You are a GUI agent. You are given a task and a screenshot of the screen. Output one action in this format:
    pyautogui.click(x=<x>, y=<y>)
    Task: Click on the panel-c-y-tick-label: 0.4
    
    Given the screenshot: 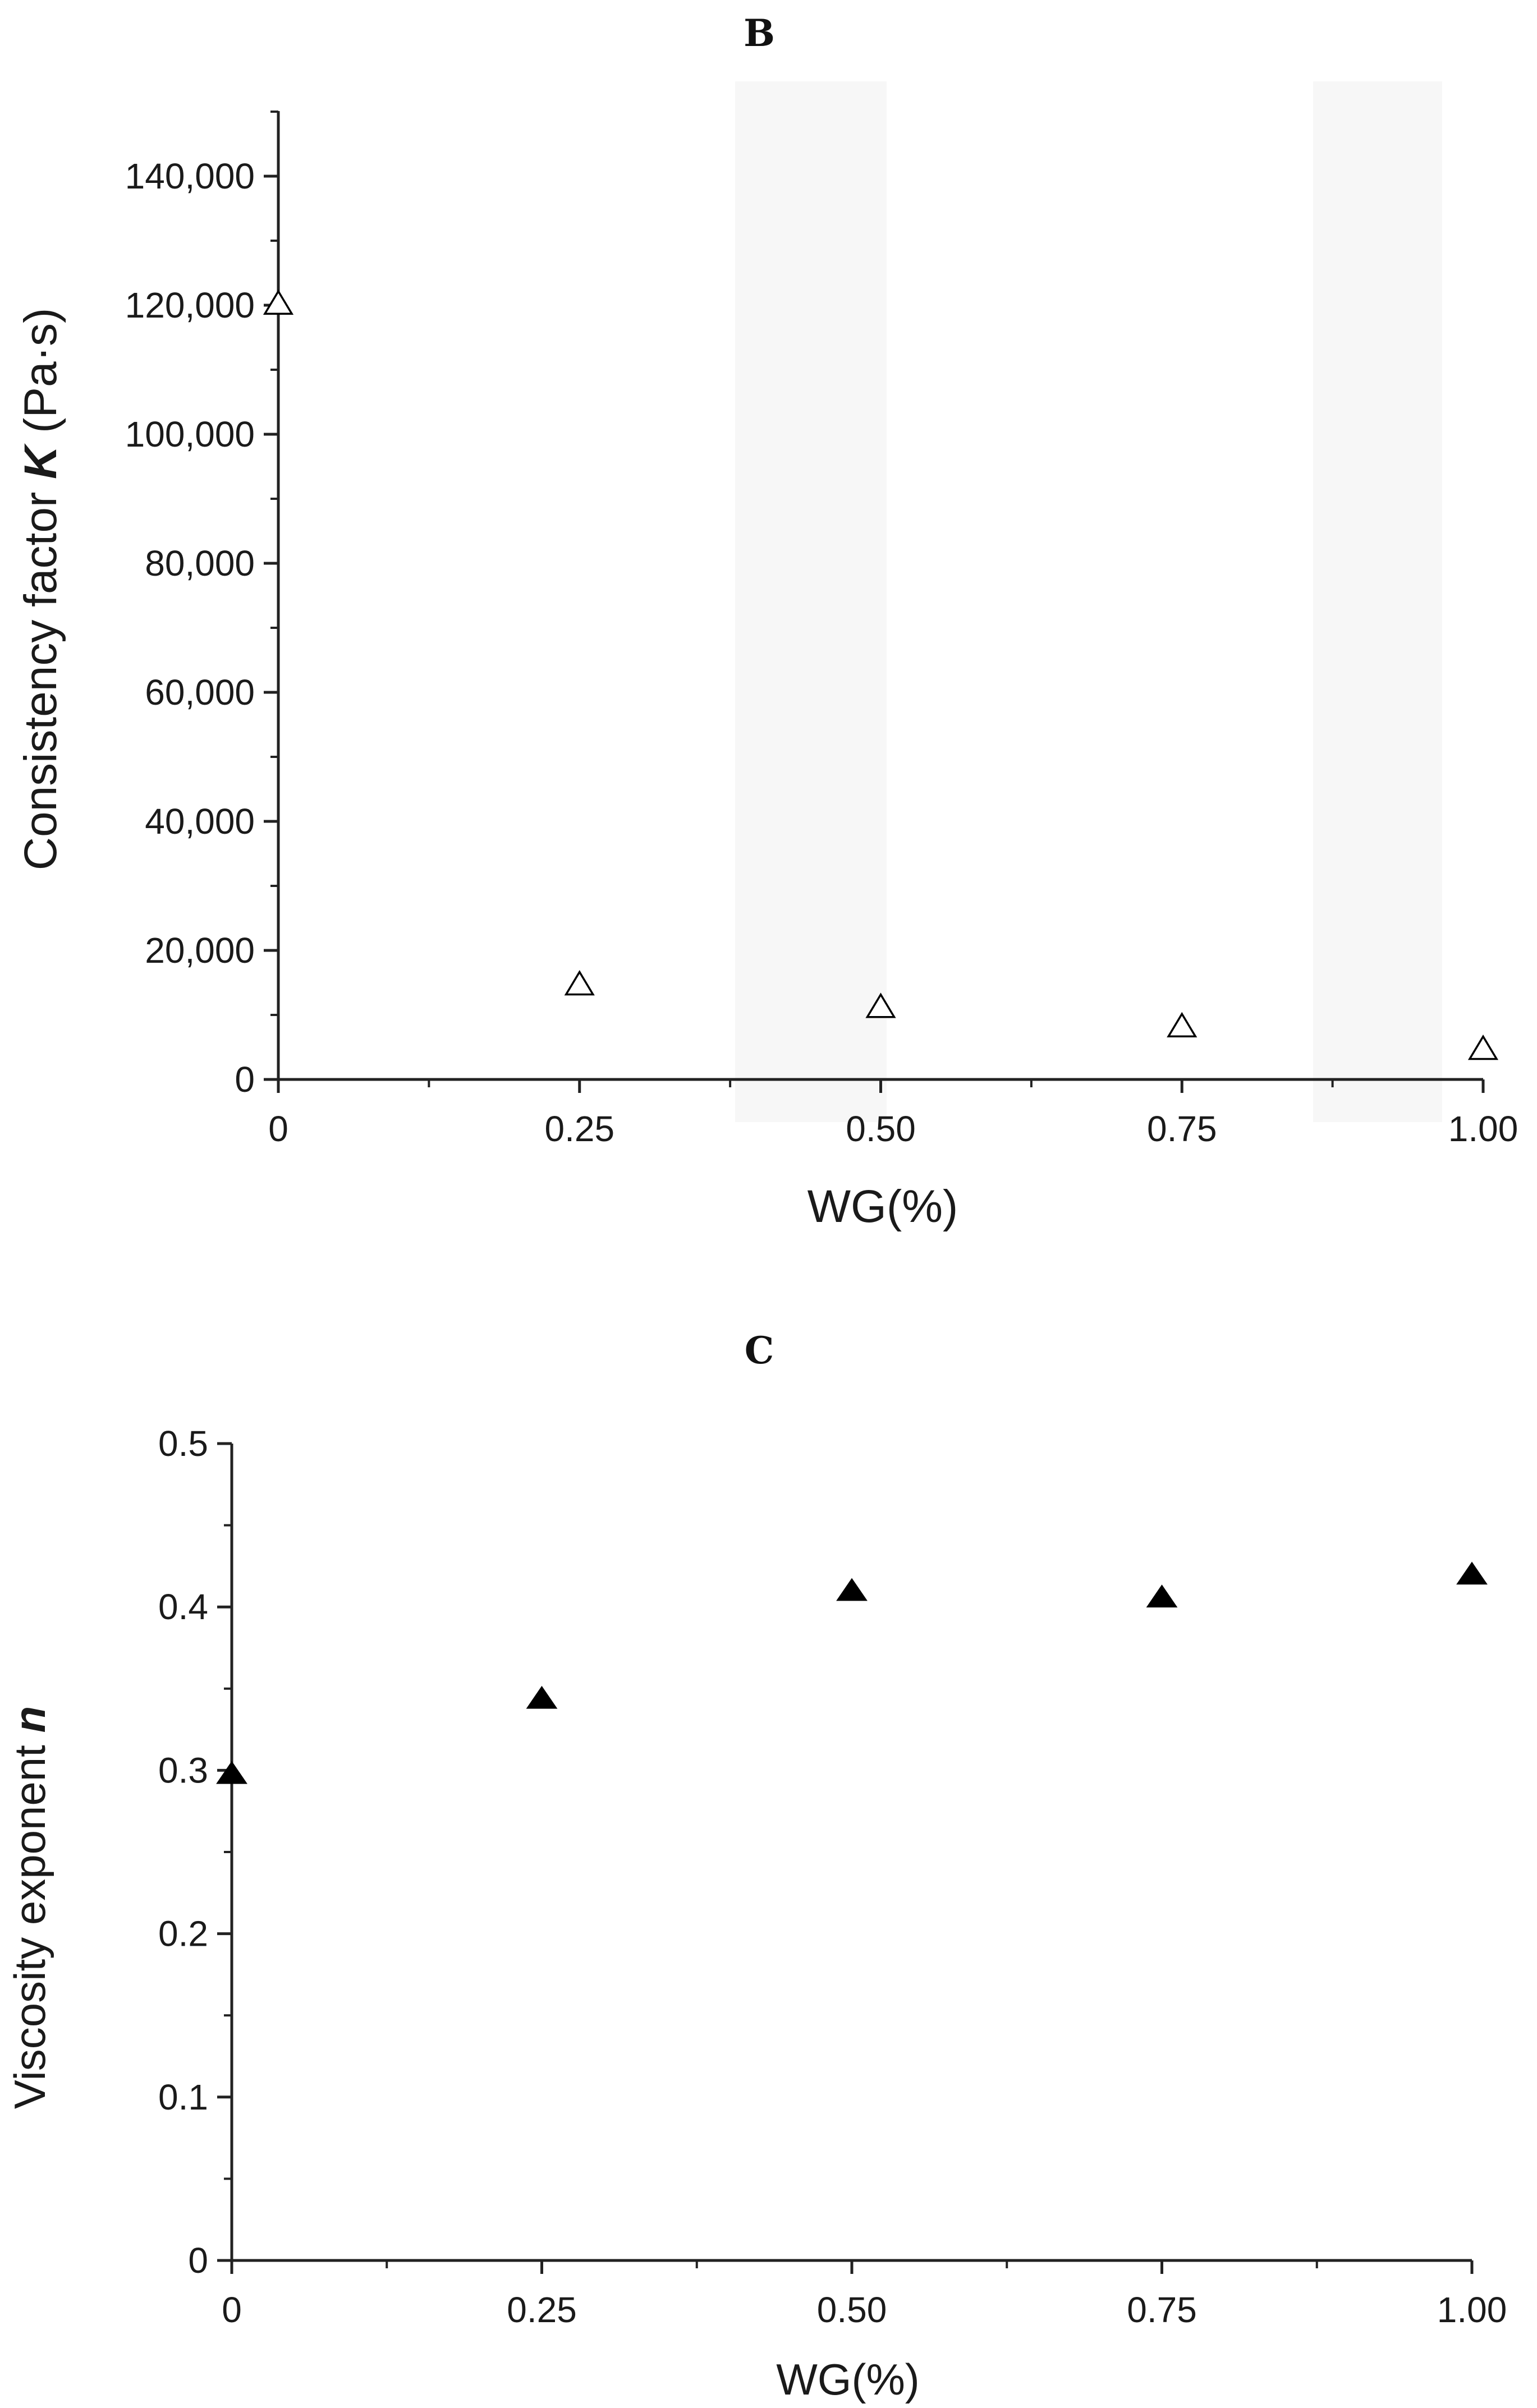 What is the action you would take?
    pyautogui.click(x=183, y=1607)
    